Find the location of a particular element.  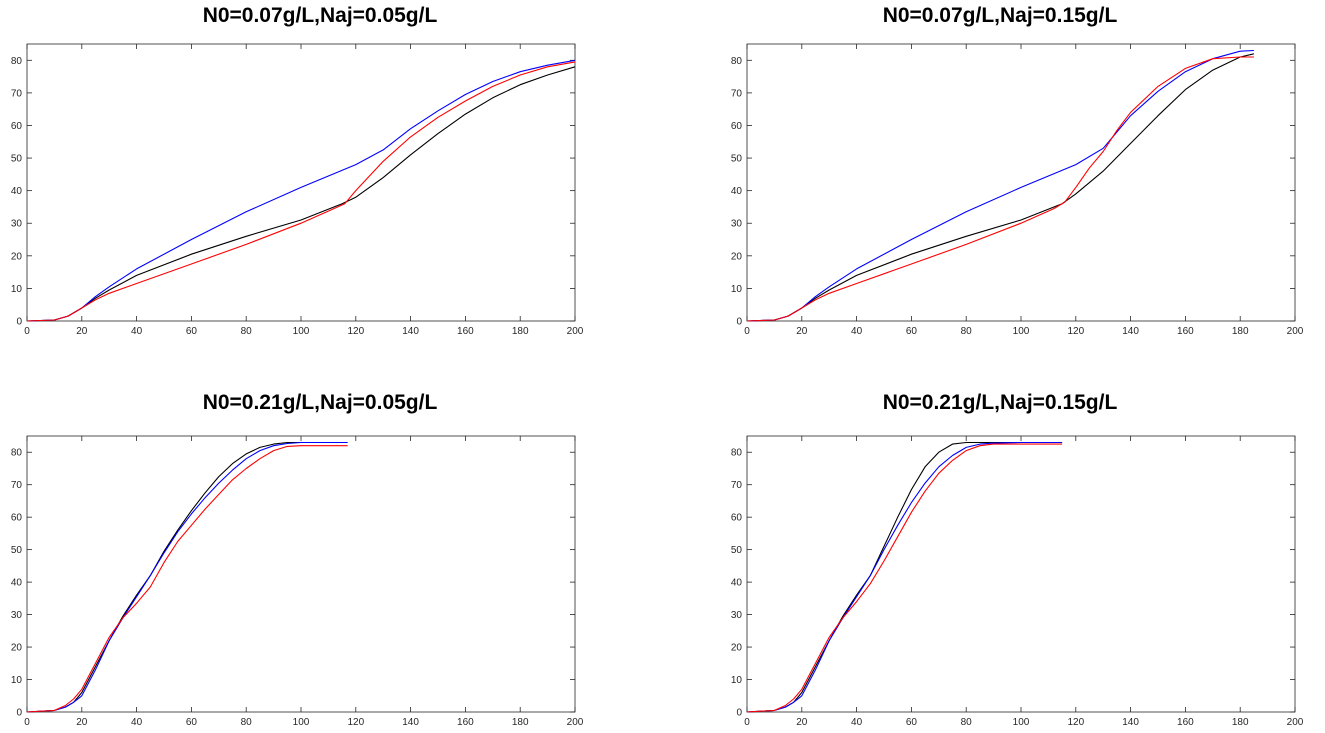

subplot-title: N0=0.21g/L,Naj=0.05g/L is located at coordinates (320, 402).